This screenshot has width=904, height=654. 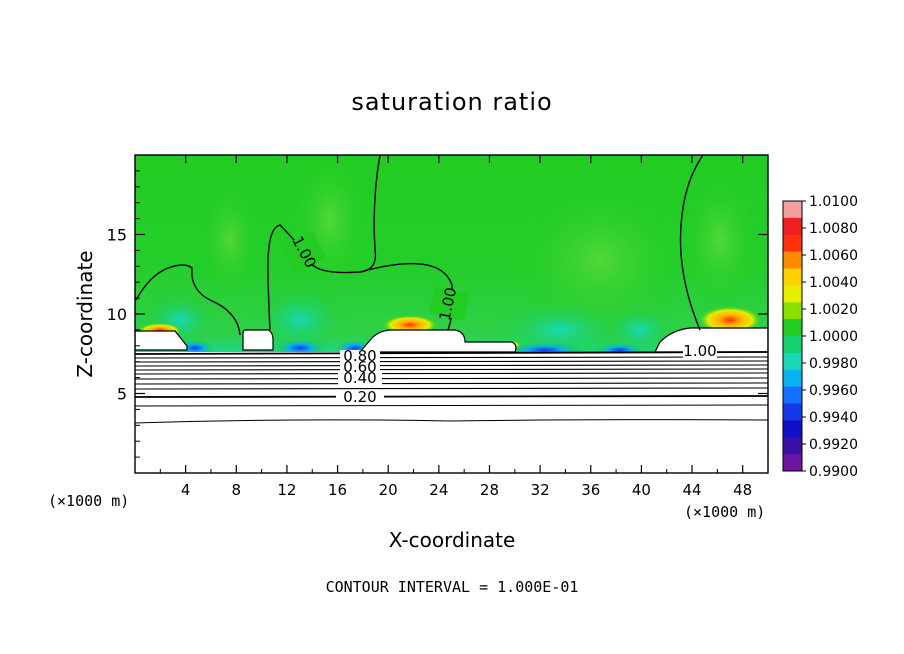 I want to click on contour-label-4: 0.80, so click(x=359, y=356).